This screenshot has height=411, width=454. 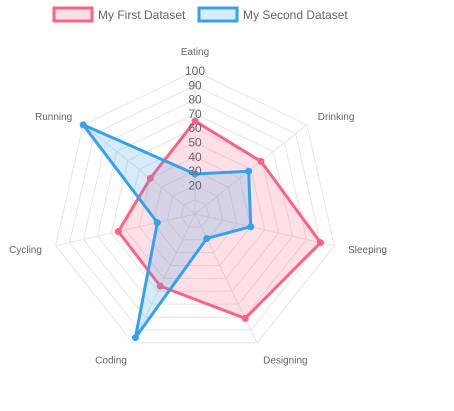 What do you see at coordinates (218, 14) in the screenshot?
I see `legend-swatch-second` at bounding box center [218, 14].